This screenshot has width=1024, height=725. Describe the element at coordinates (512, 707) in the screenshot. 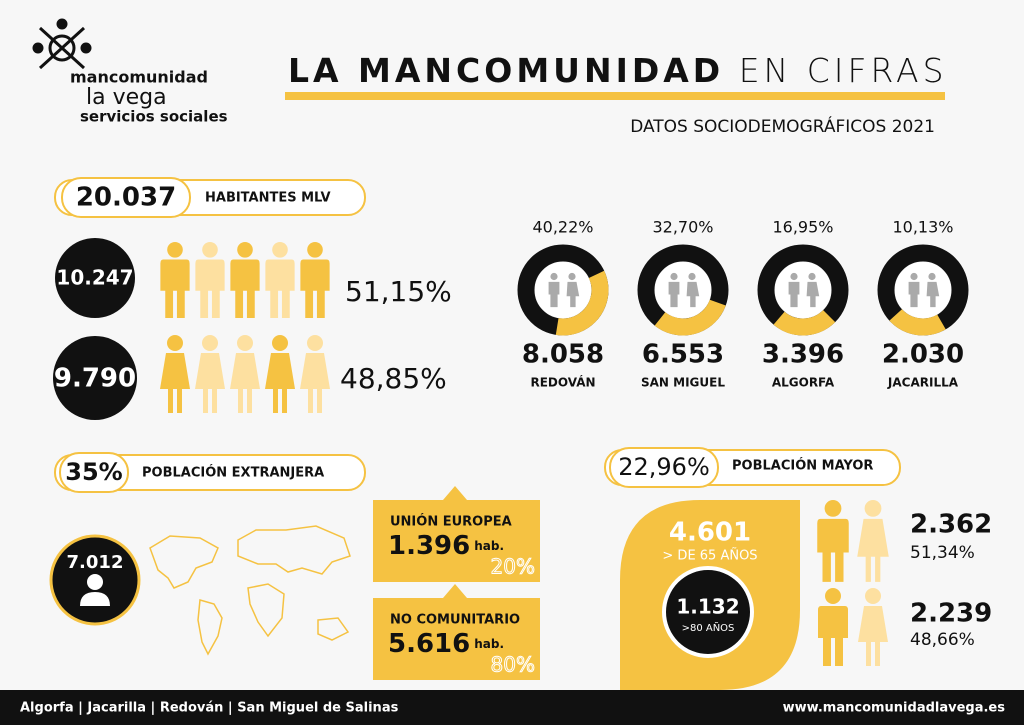

I see `footer` at that location.